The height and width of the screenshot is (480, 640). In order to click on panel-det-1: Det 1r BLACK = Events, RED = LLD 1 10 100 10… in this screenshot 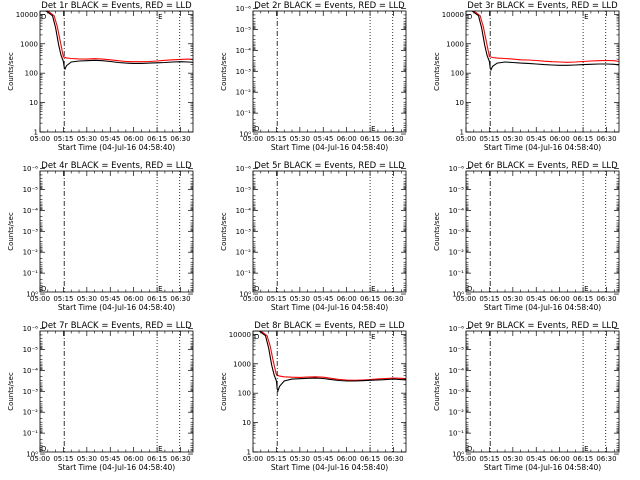, I will do `click(100, 76)`.